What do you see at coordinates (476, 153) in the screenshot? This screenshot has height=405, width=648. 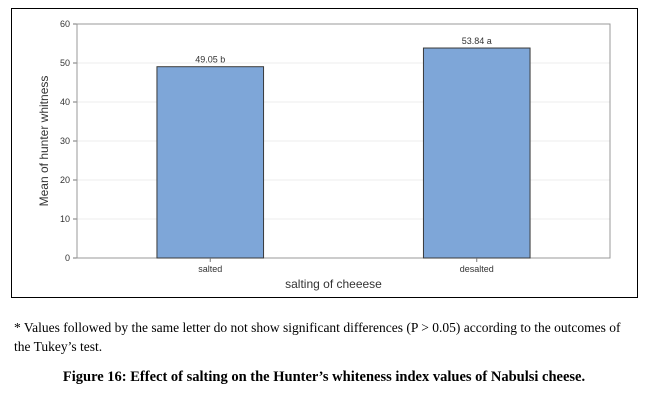 I see `bar-desalted` at bounding box center [476, 153].